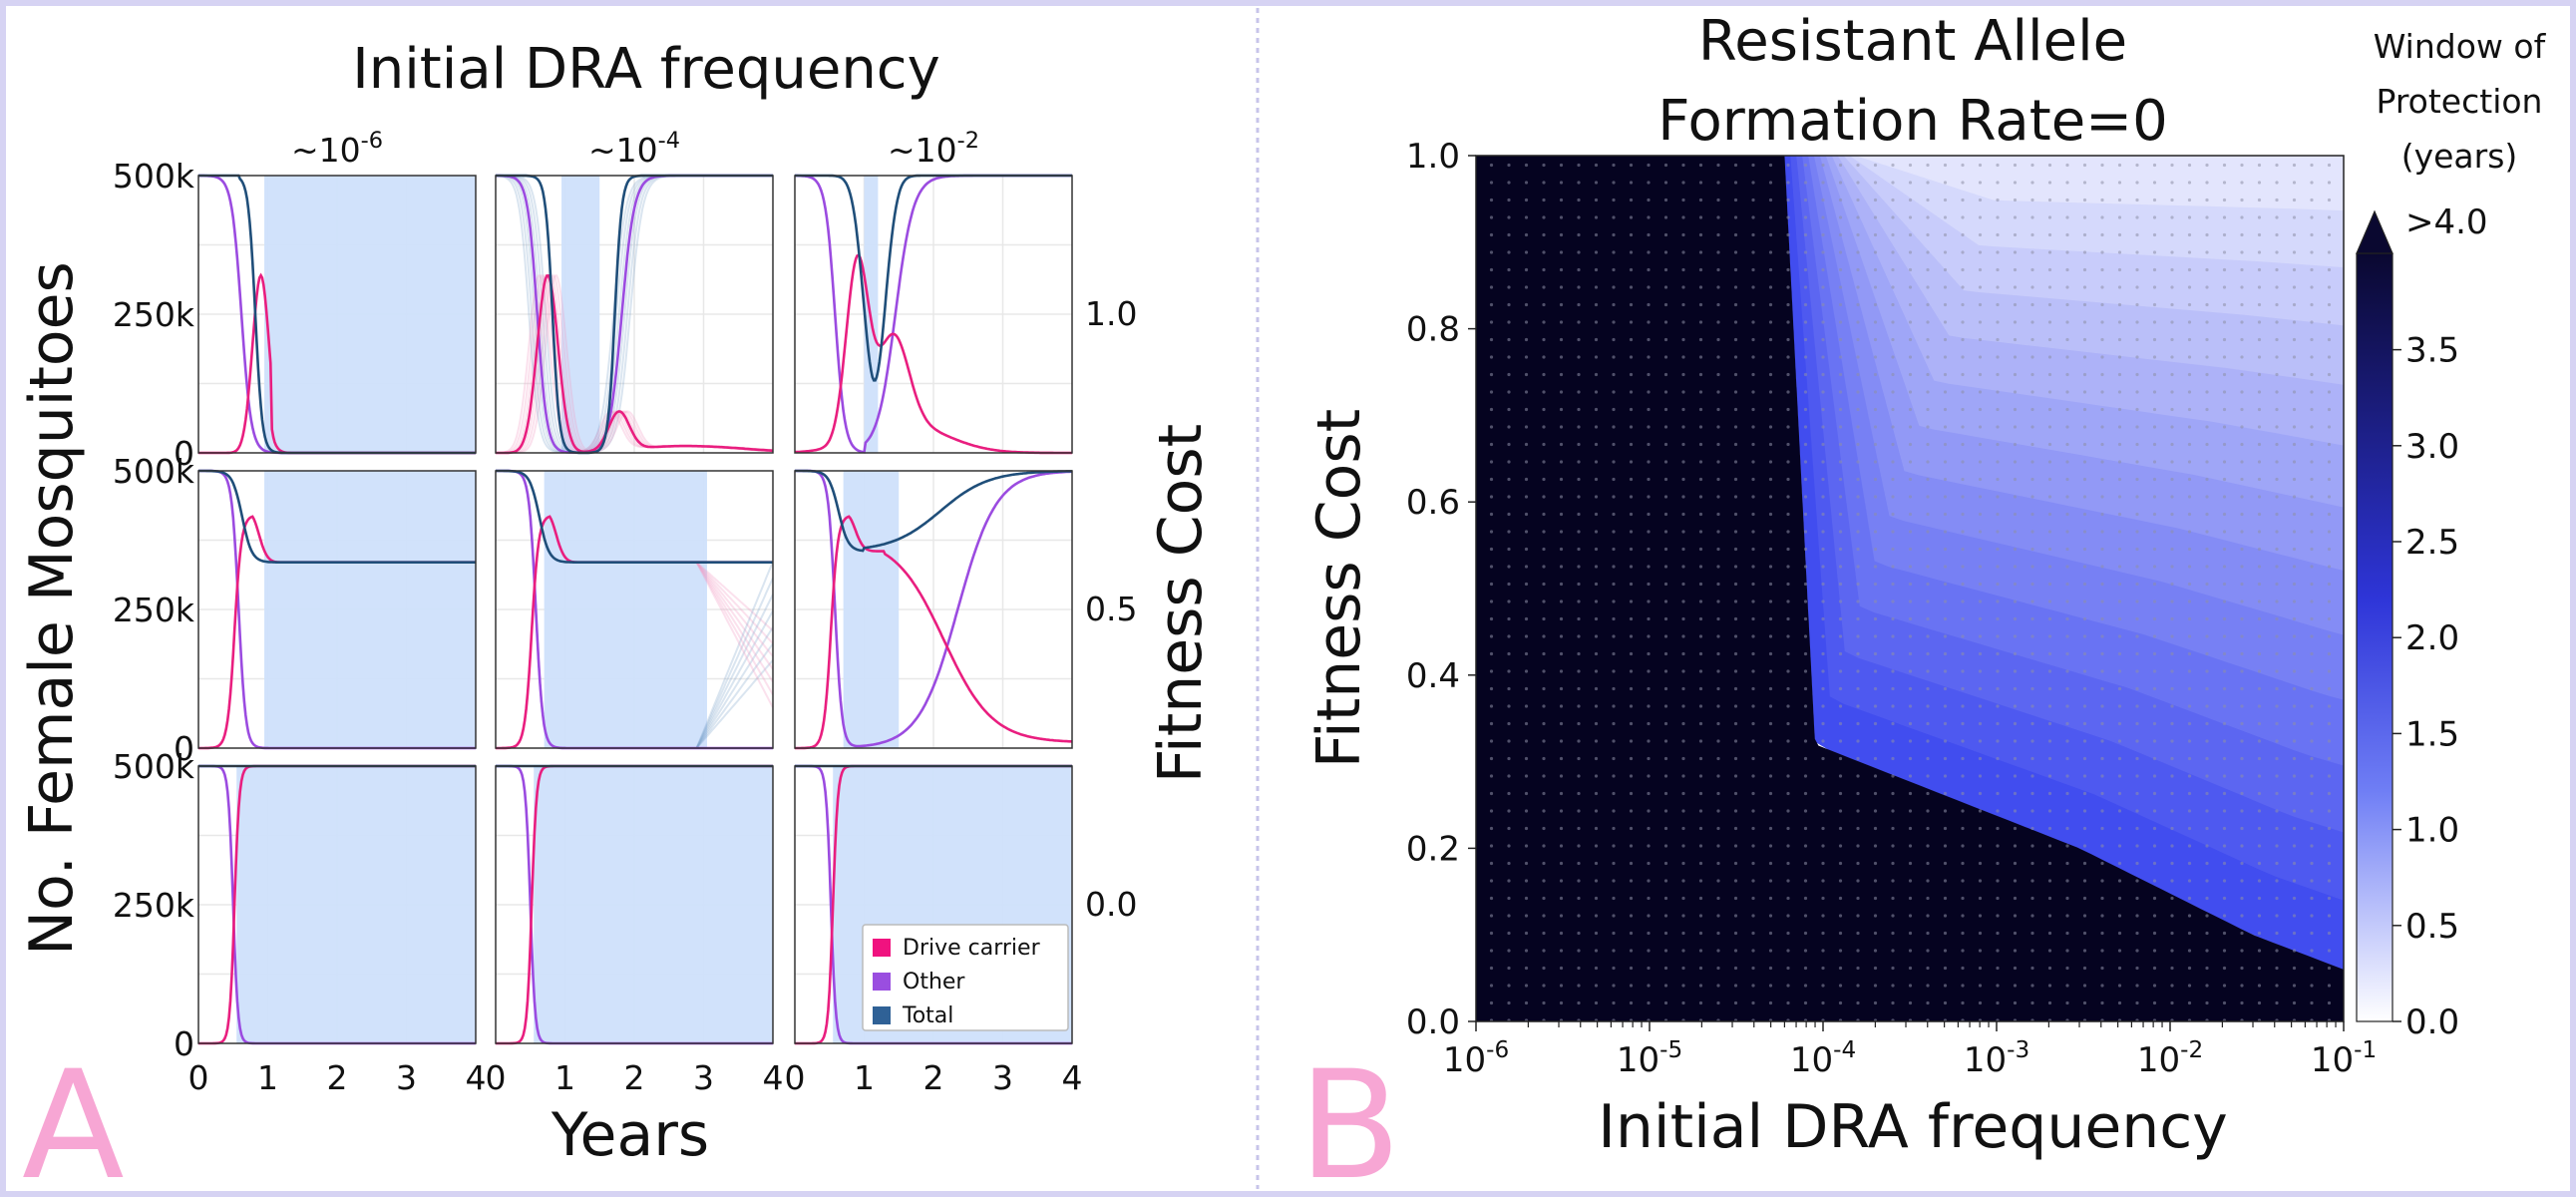 This screenshot has width=2576, height=1197. I want to click on row-label-1: 0.5, so click(1111, 609).